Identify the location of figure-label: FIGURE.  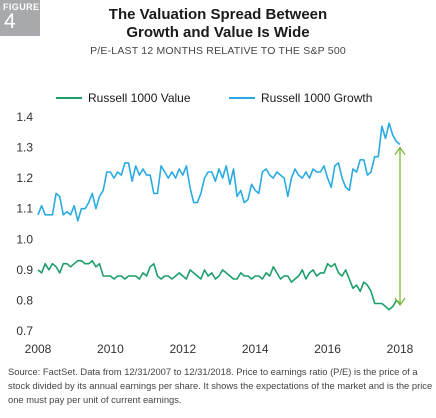
(21, 7).